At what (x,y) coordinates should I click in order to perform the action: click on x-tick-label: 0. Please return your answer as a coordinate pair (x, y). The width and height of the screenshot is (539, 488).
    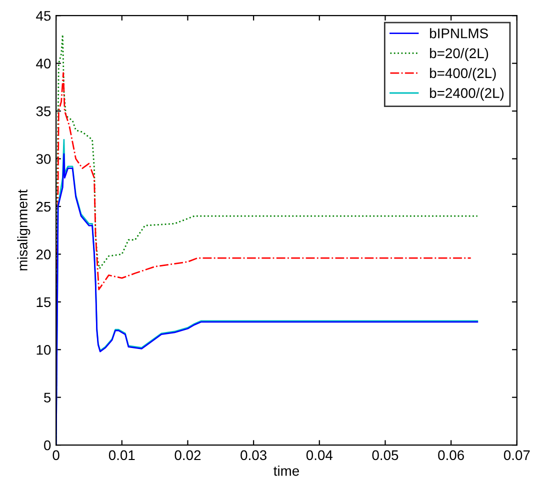
    Looking at the image, I should click on (56, 455).